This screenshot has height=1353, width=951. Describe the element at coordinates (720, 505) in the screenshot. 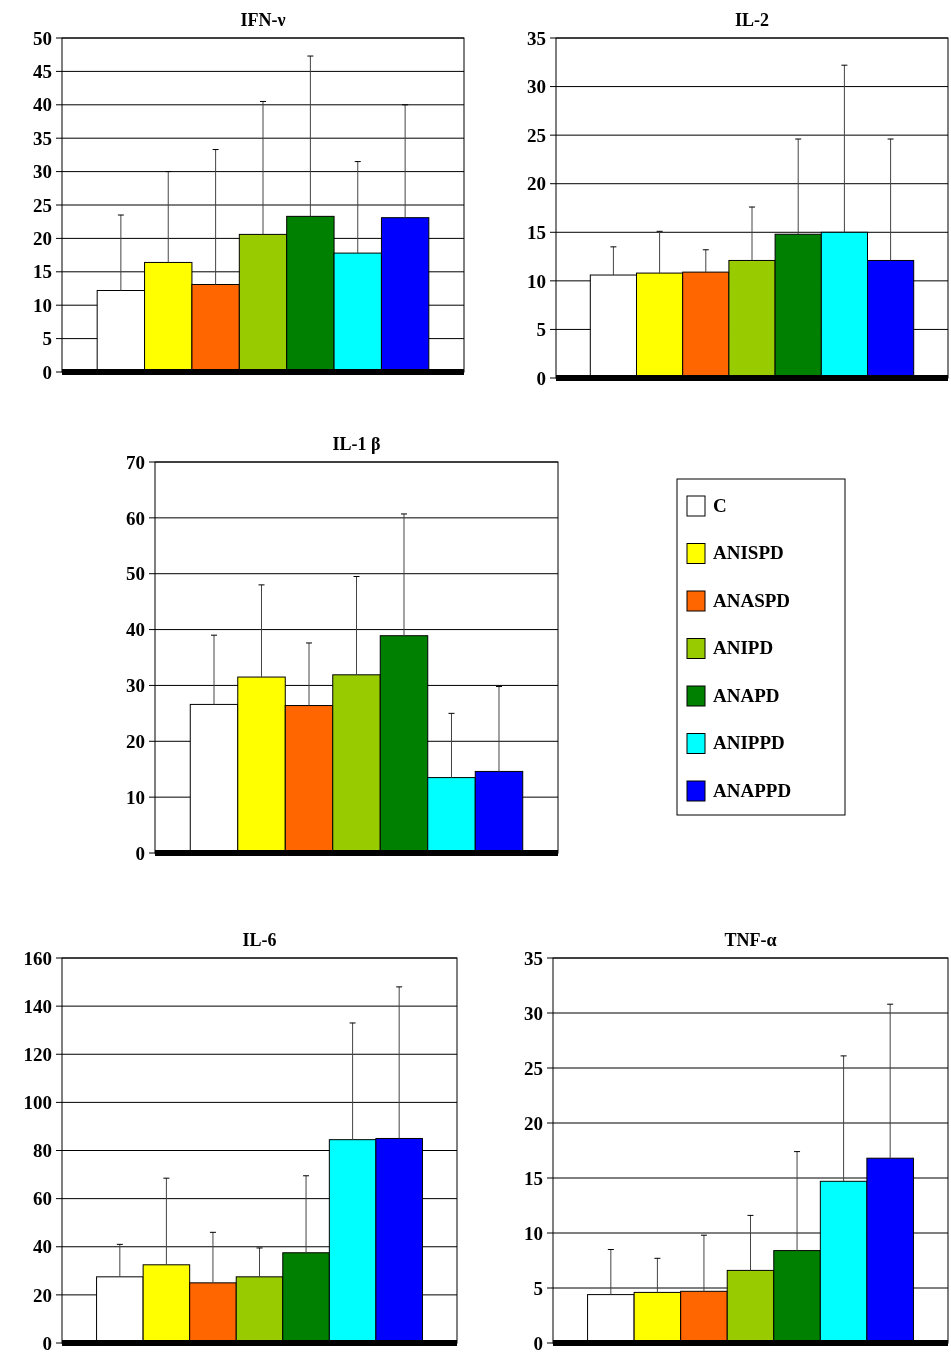

I see `legend-label: C` at that location.